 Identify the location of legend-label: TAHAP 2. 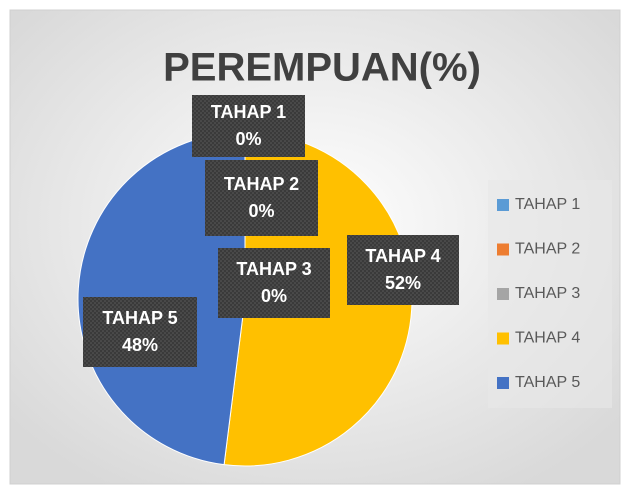
(547, 249).